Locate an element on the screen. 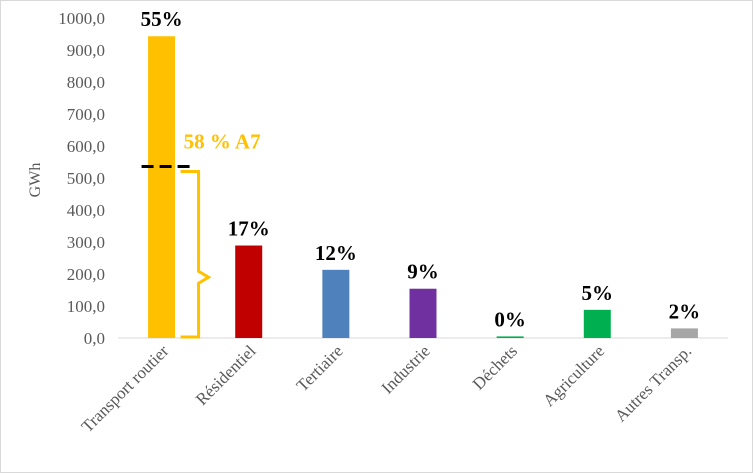 The height and width of the screenshot is (473, 753). x-category-label: Résidentiel is located at coordinates (226, 375).